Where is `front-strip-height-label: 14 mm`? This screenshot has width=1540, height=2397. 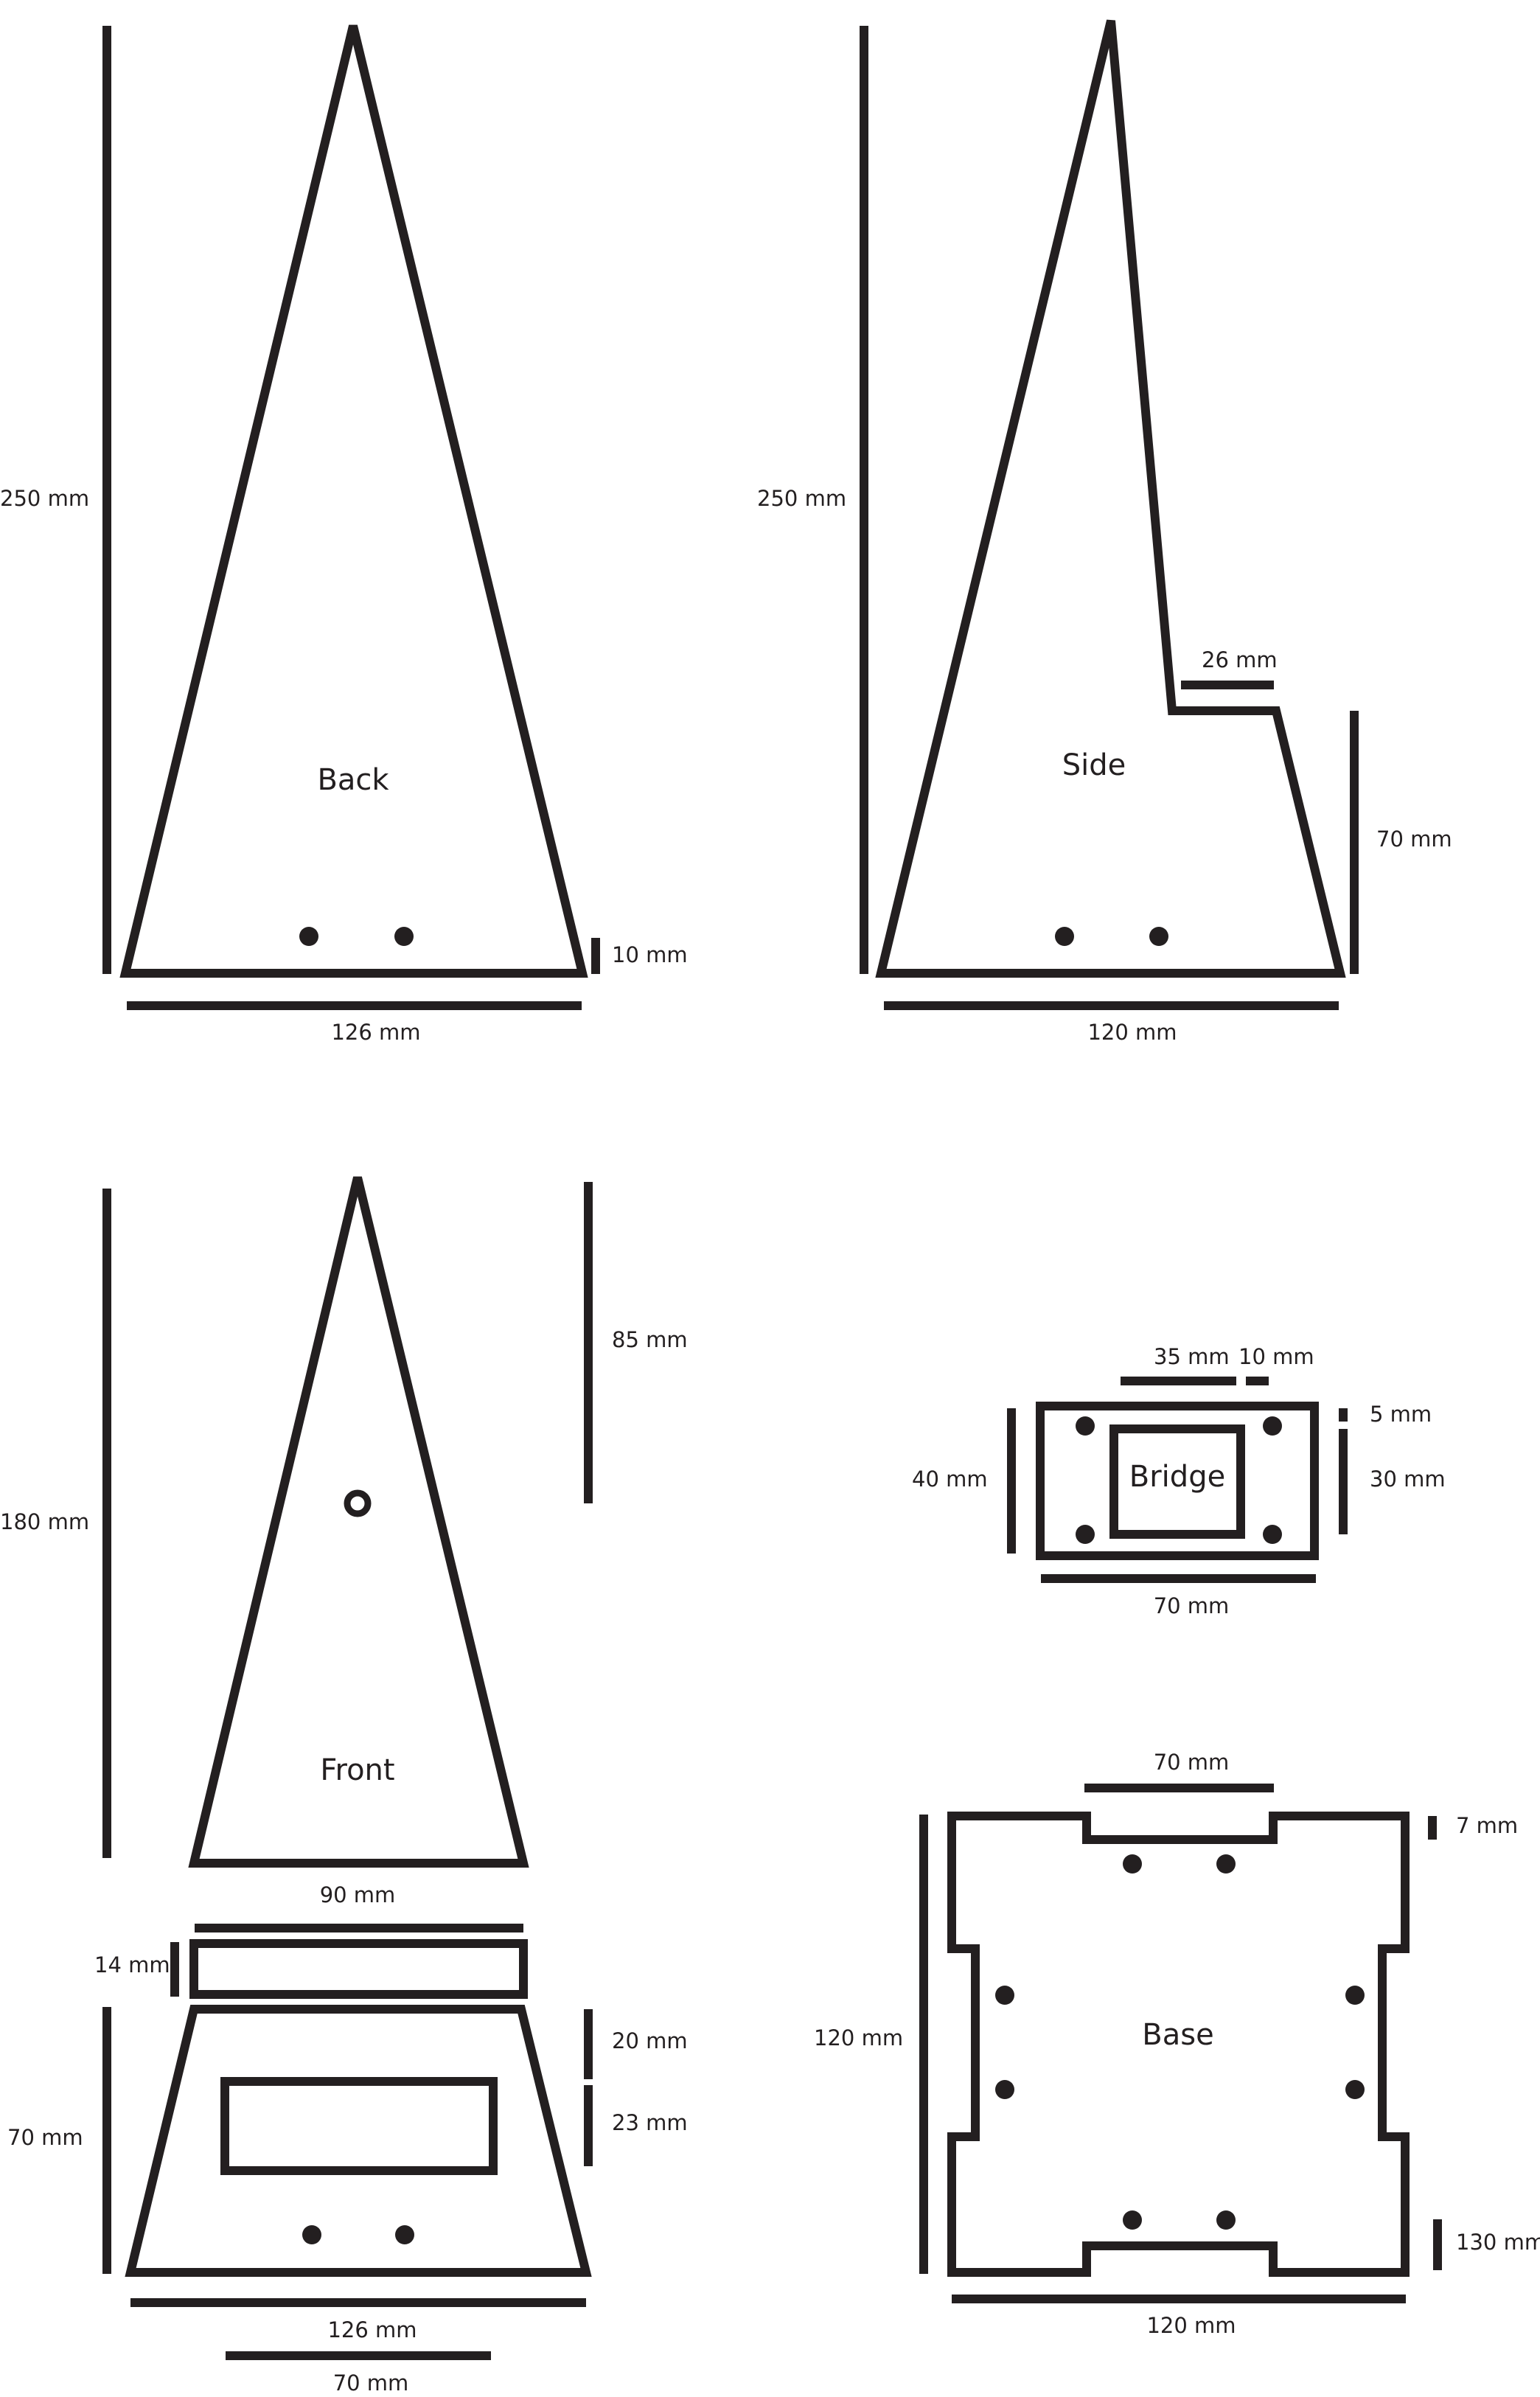
front-strip-height-label: 14 mm is located at coordinates (132, 1965).